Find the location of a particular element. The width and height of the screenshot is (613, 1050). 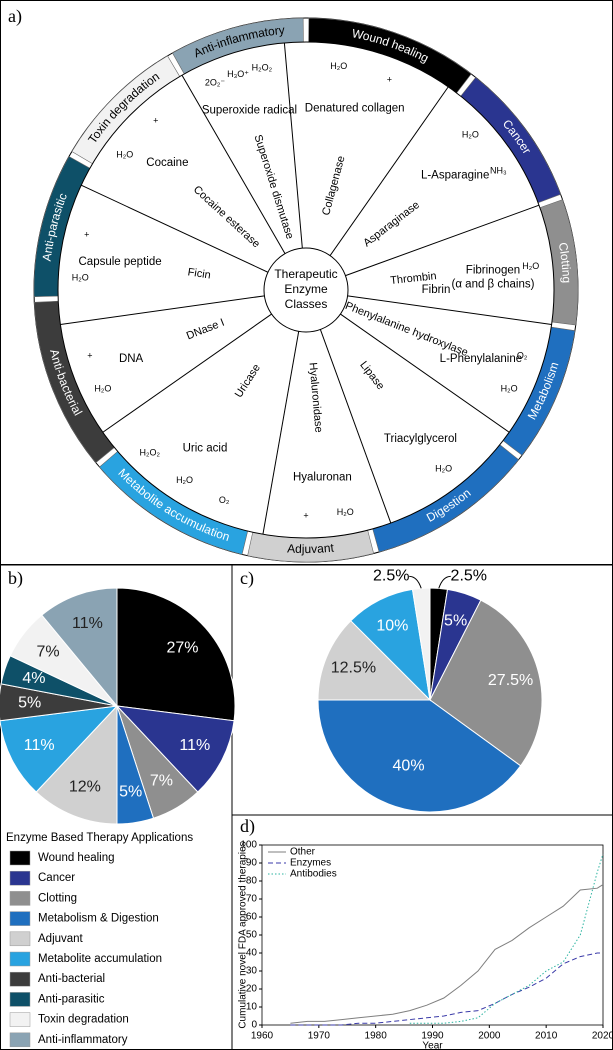

value-label: 10% is located at coordinates (392, 625).